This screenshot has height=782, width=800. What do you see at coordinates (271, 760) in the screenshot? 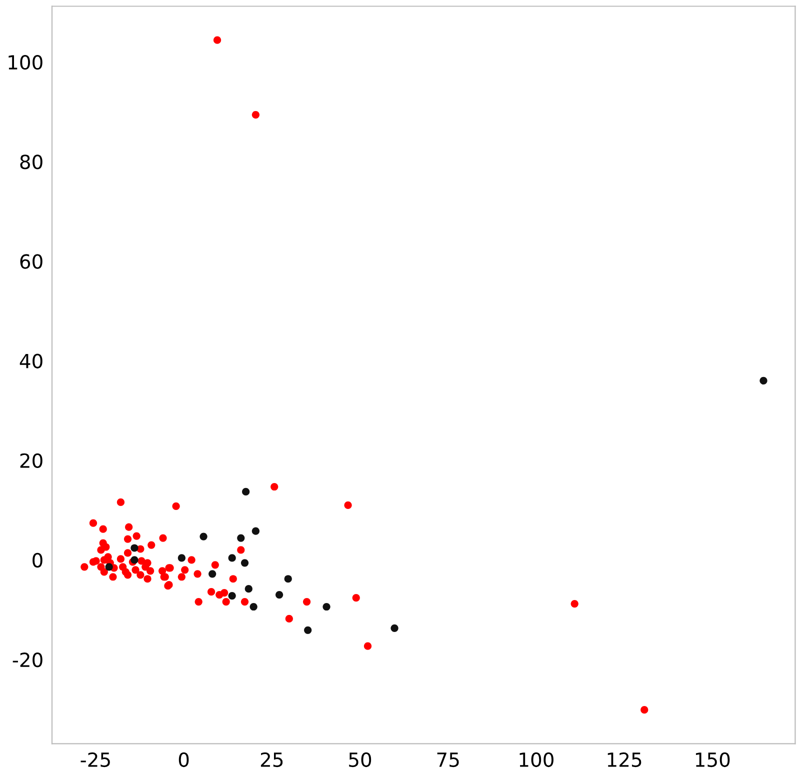
I see `x-tick-label: 25` at bounding box center [271, 760].